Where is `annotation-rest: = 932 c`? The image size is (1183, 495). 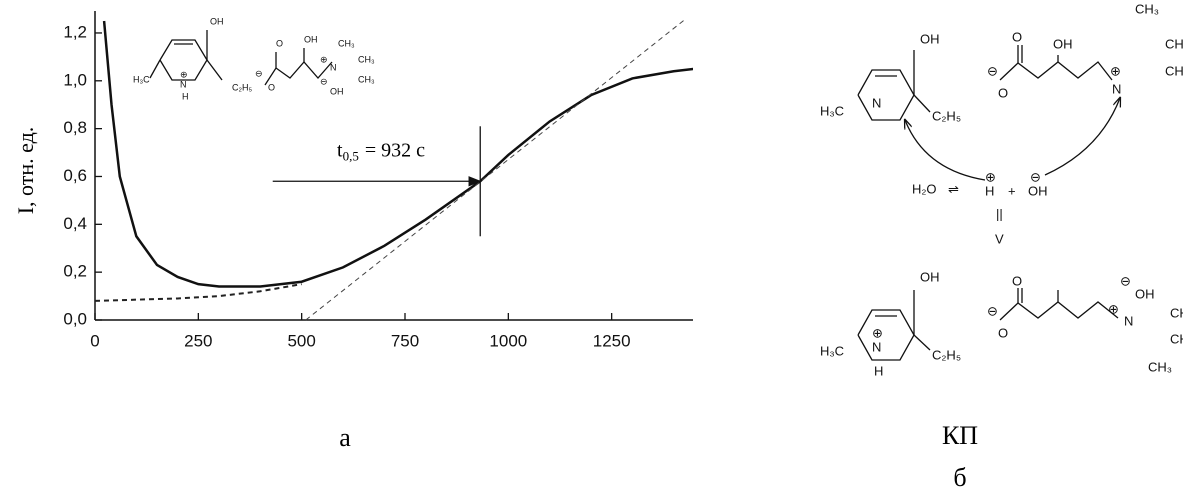
annotation-rest: = 932 c is located at coordinates (395, 150).